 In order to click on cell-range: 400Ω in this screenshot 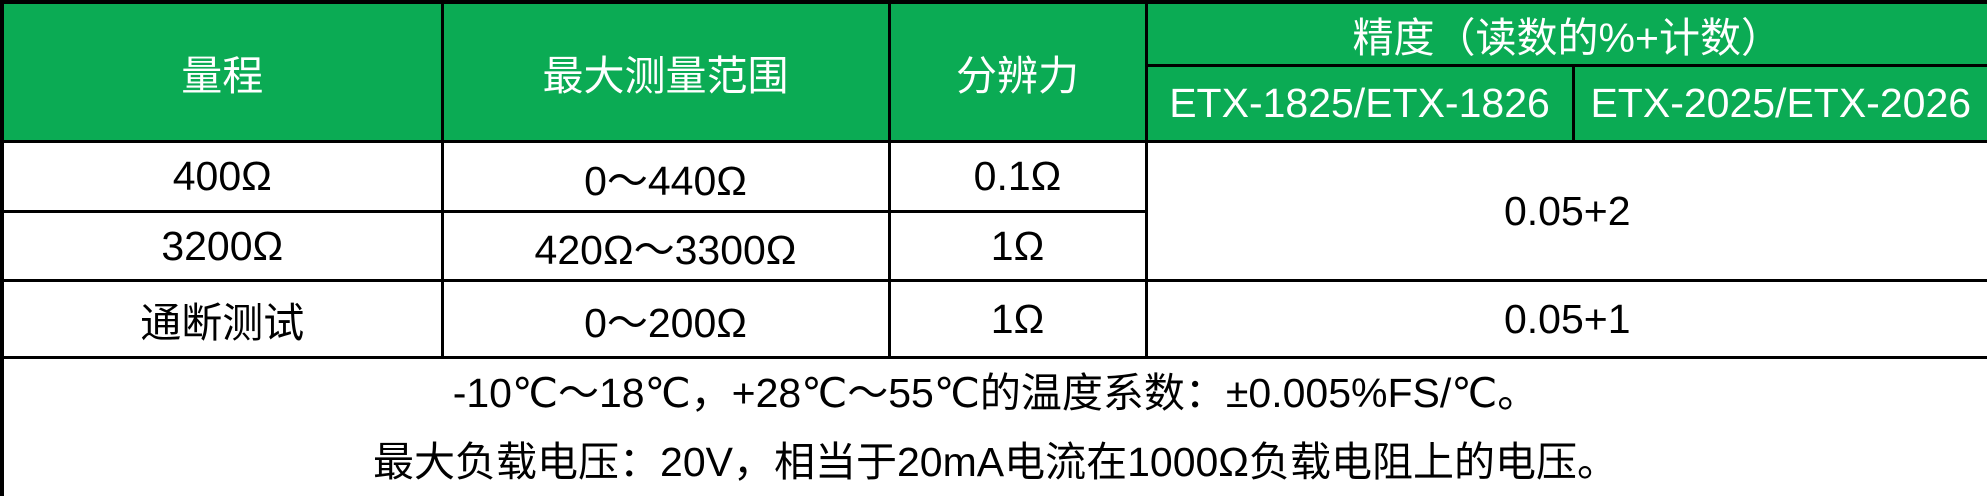, I will do `click(222, 176)`.